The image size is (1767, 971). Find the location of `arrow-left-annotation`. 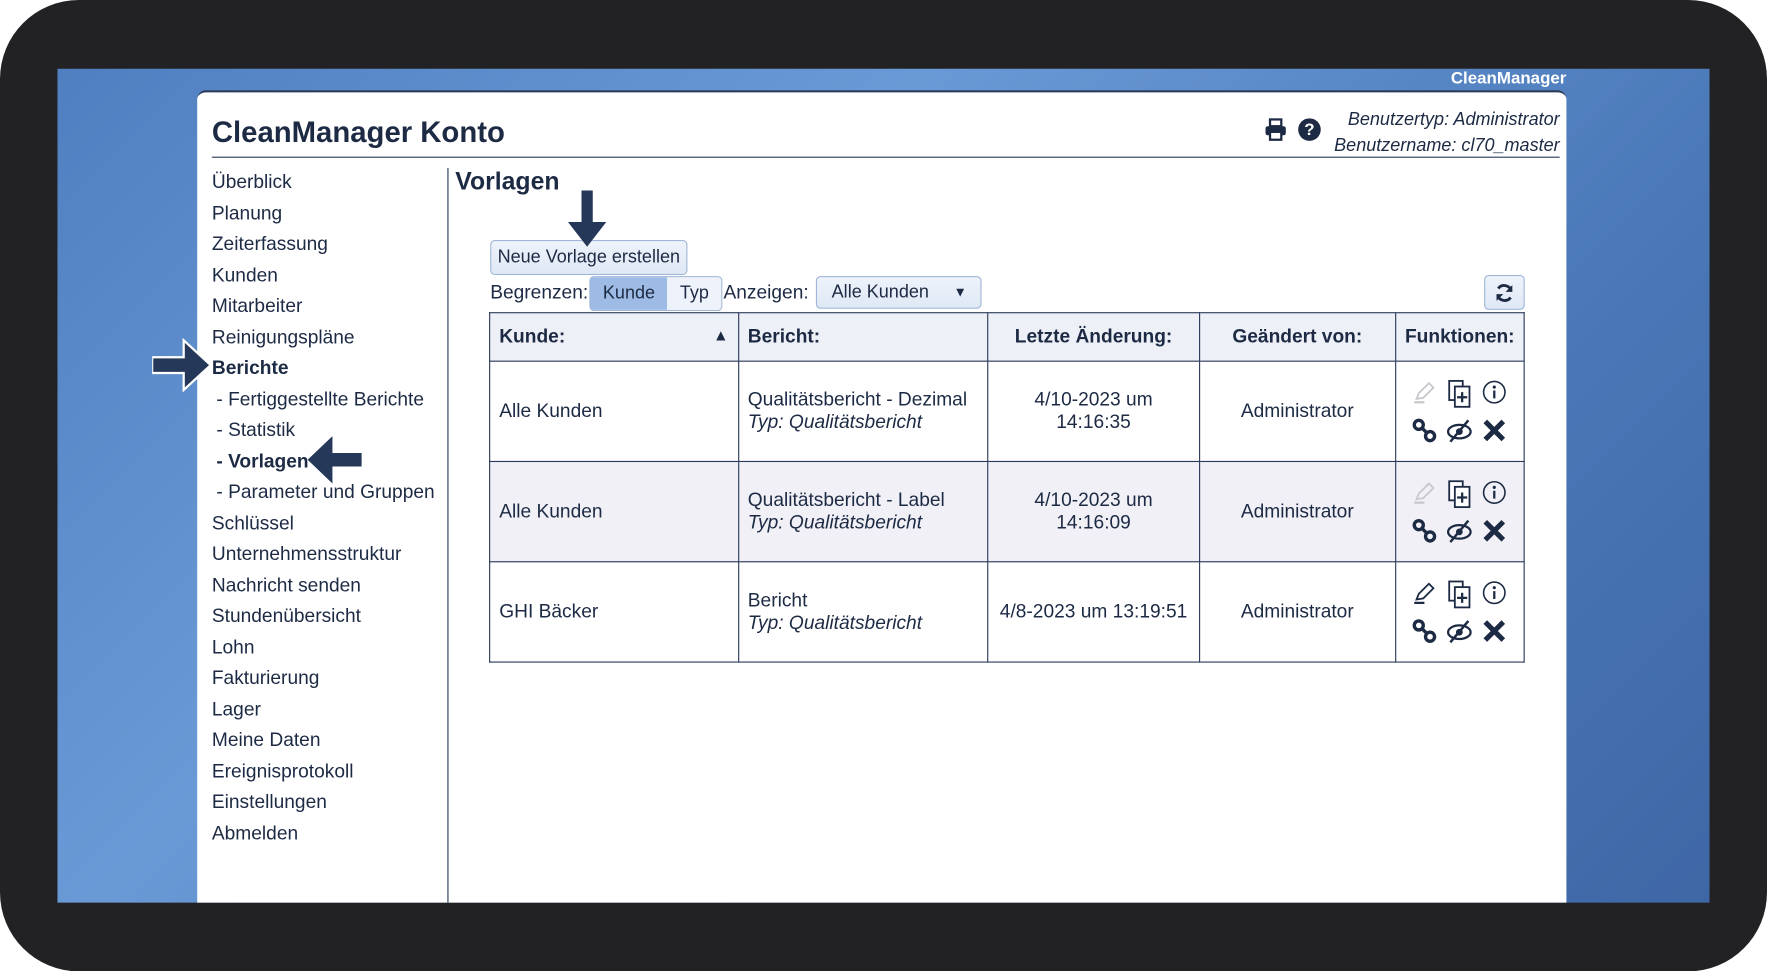

arrow-left-annotation is located at coordinates (334, 460).